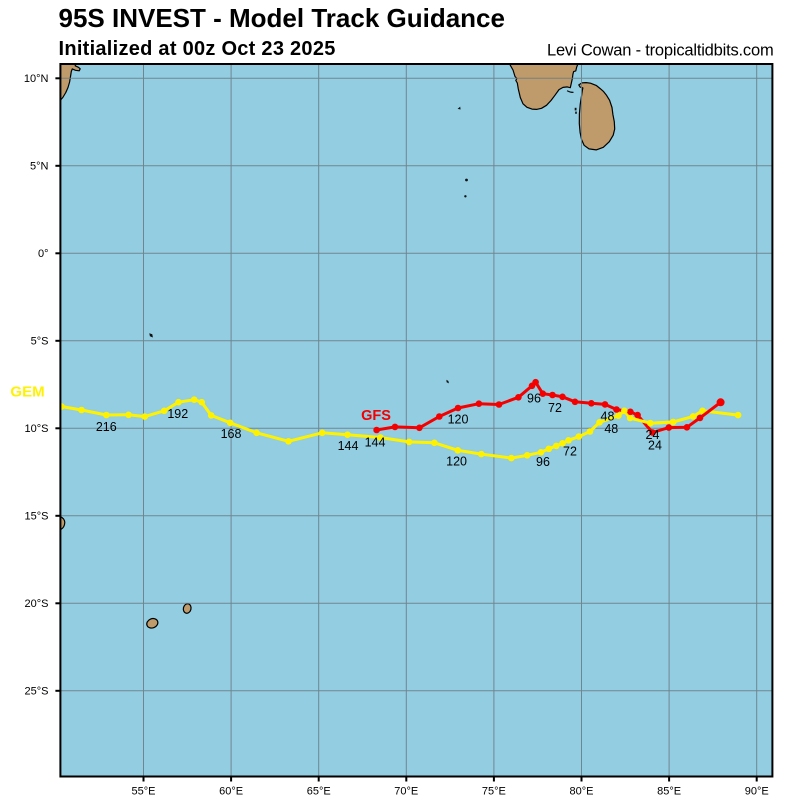 The height and width of the screenshot is (800, 800). Describe the element at coordinates (37, 604) in the screenshot. I see `svg-text: 20°S` at that location.